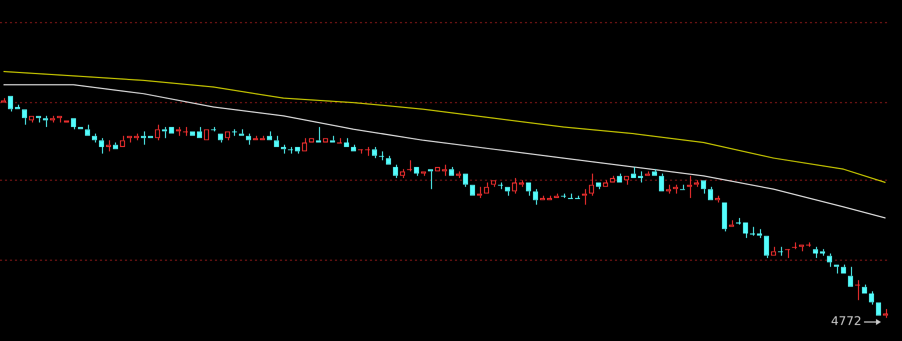  What do you see at coordinates (846, 321) in the screenshot?
I see `annotation: 4772` at bounding box center [846, 321].